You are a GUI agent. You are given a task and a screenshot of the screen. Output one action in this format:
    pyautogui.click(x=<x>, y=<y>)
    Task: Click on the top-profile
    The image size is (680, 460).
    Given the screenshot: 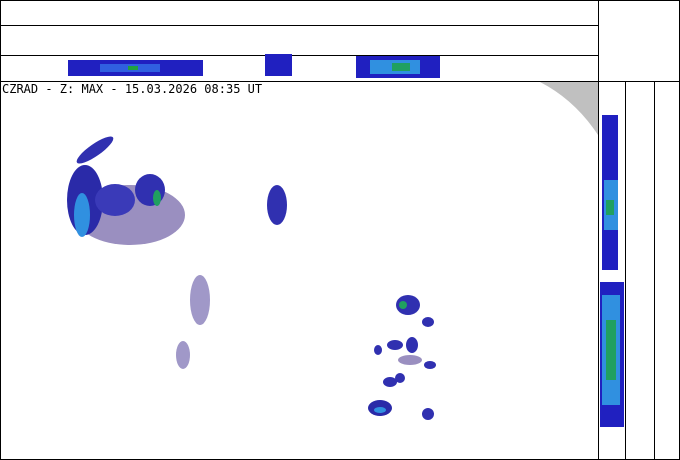 What is the action you would take?
    pyautogui.click(x=254, y=66)
    